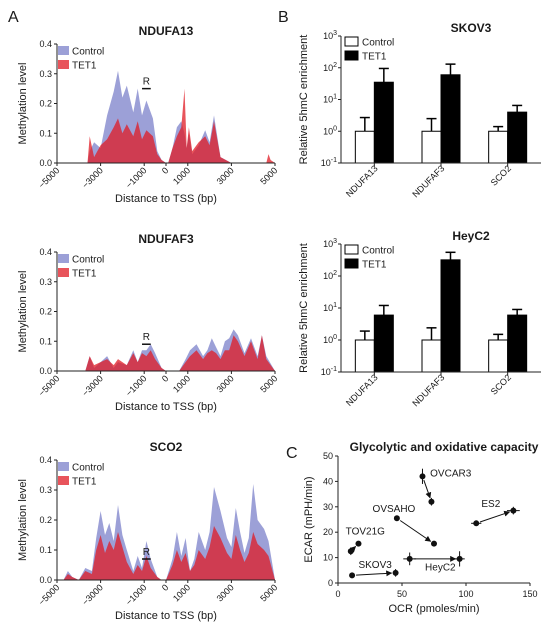 The width and height of the screenshot is (550, 636). Describe the element at coordinates (283, 17) in the screenshot. I see `panel-label-b: B` at that location.